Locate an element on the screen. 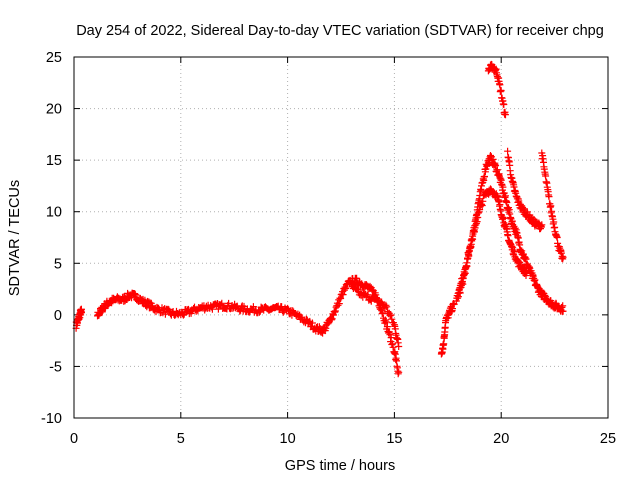 This screenshot has width=640, height=480. x-axis-label: GPS time / hours is located at coordinates (340, 466).